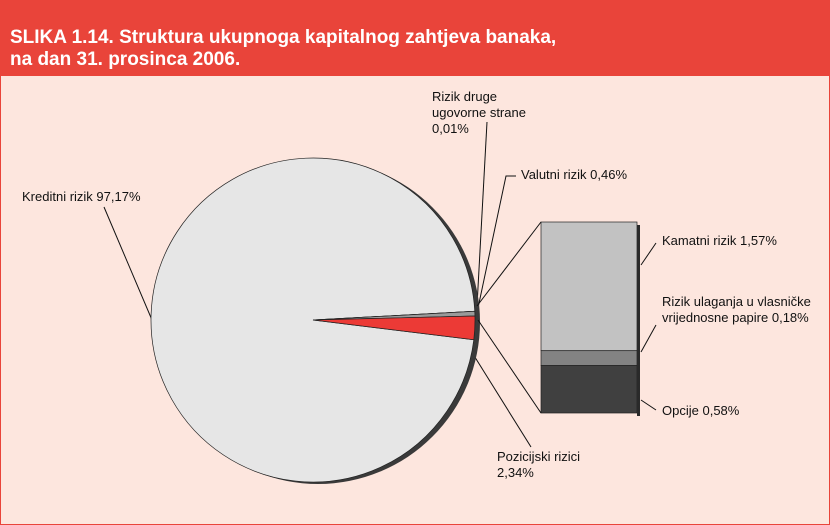 The image size is (830, 525). I want to click on slice-label: Valutni rizik 0,46%, so click(574, 175).